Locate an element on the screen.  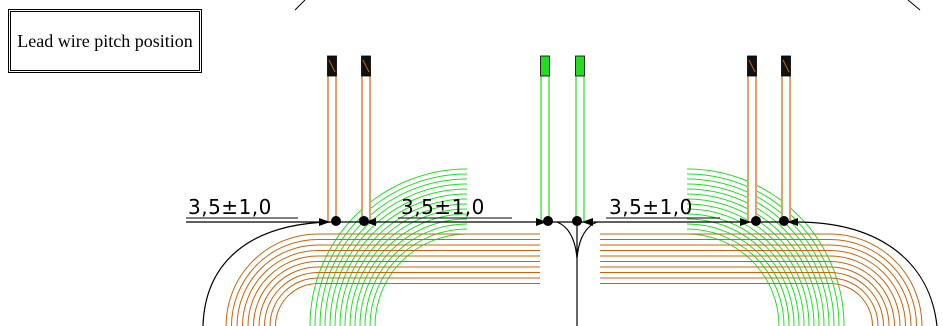
dimension-label-2: 3,5±1,0 is located at coordinates (443, 207).